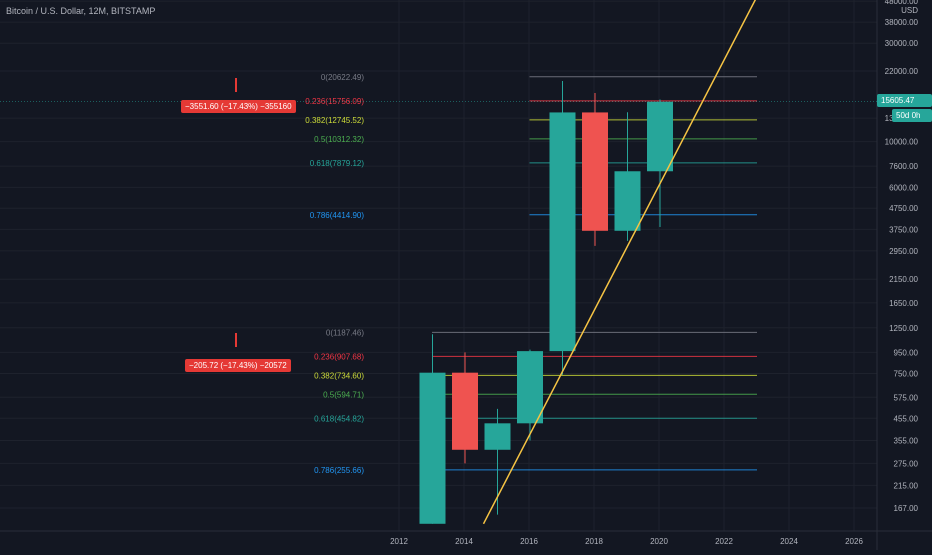  I want to click on fib-level-label: 0.382(734.60), so click(339, 375).